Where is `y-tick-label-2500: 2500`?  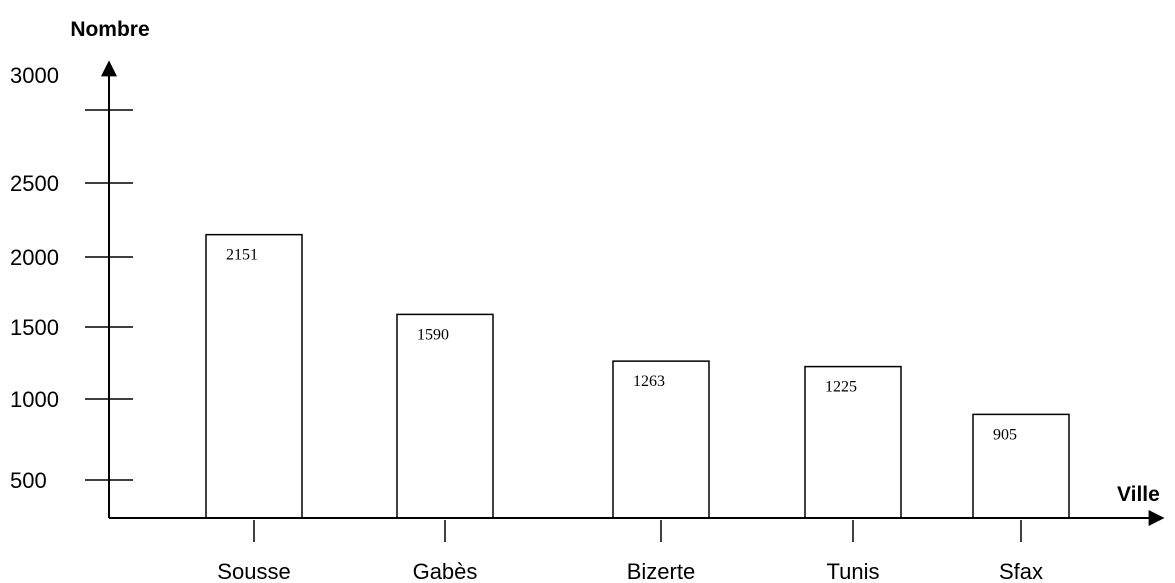
y-tick-label-2500: 2500 is located at coordinates (34, 183).